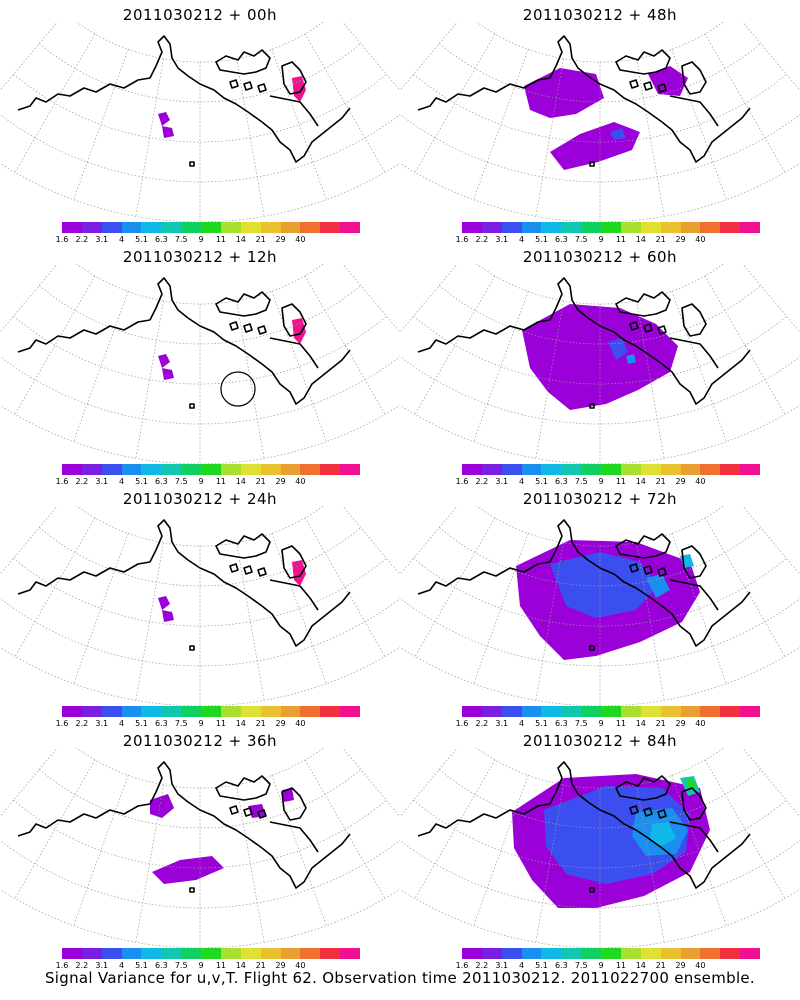  What do you see at coordinates (238, 389) in the screenshot?
I see `observation-region-circle` at bounding box center [238, 389].